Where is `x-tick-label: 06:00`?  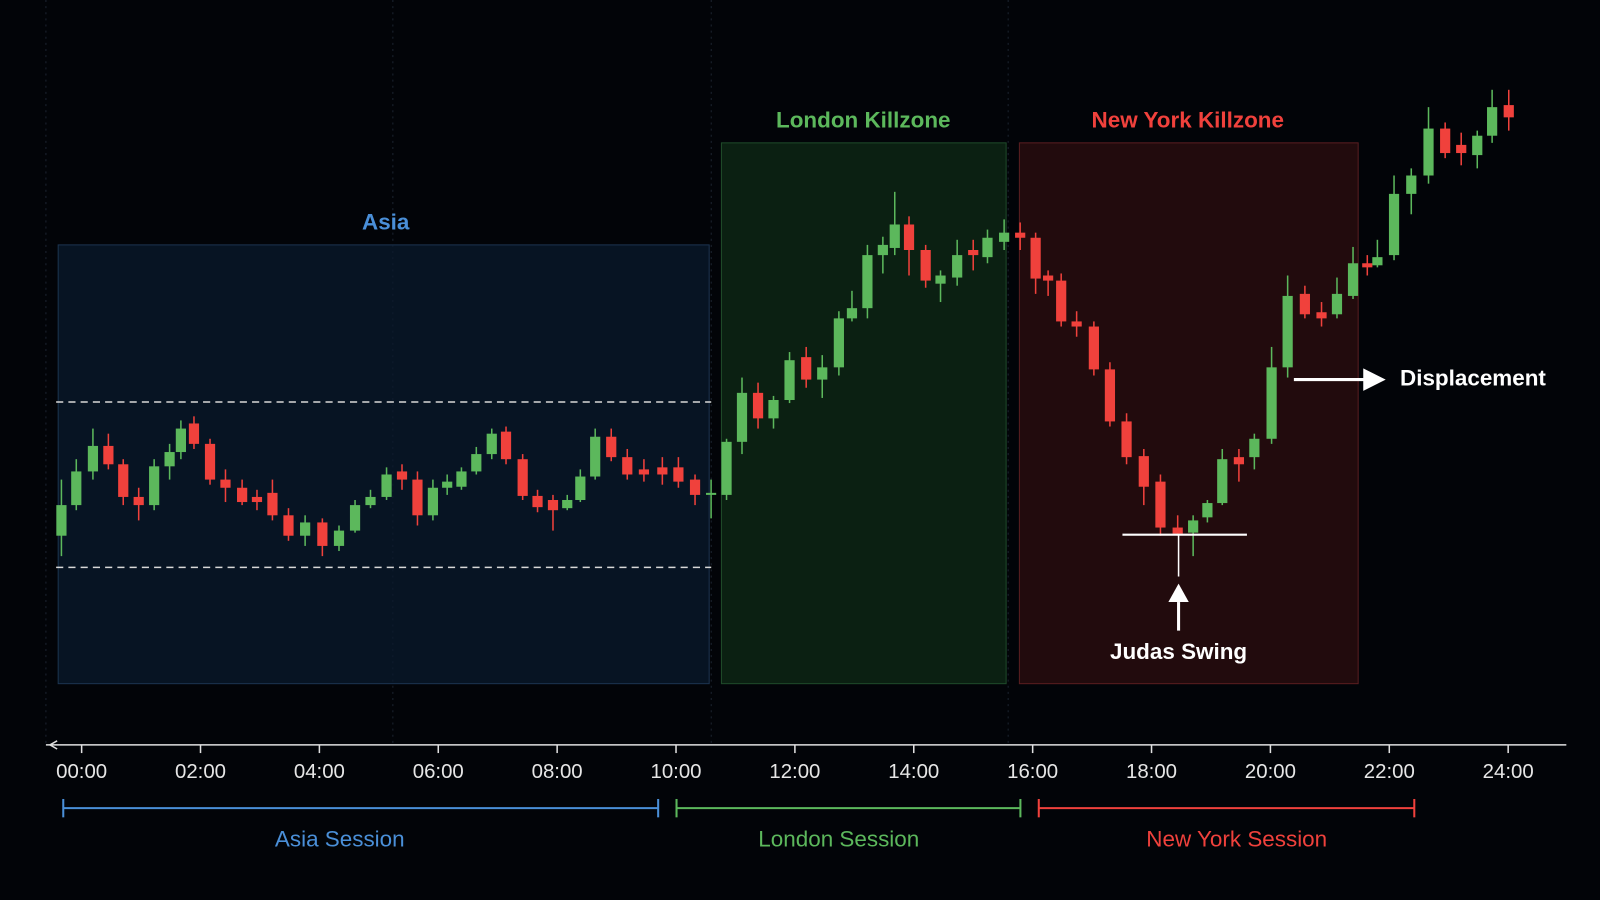
x-tick-label: 06:00 is located at coordinates (438, 772).